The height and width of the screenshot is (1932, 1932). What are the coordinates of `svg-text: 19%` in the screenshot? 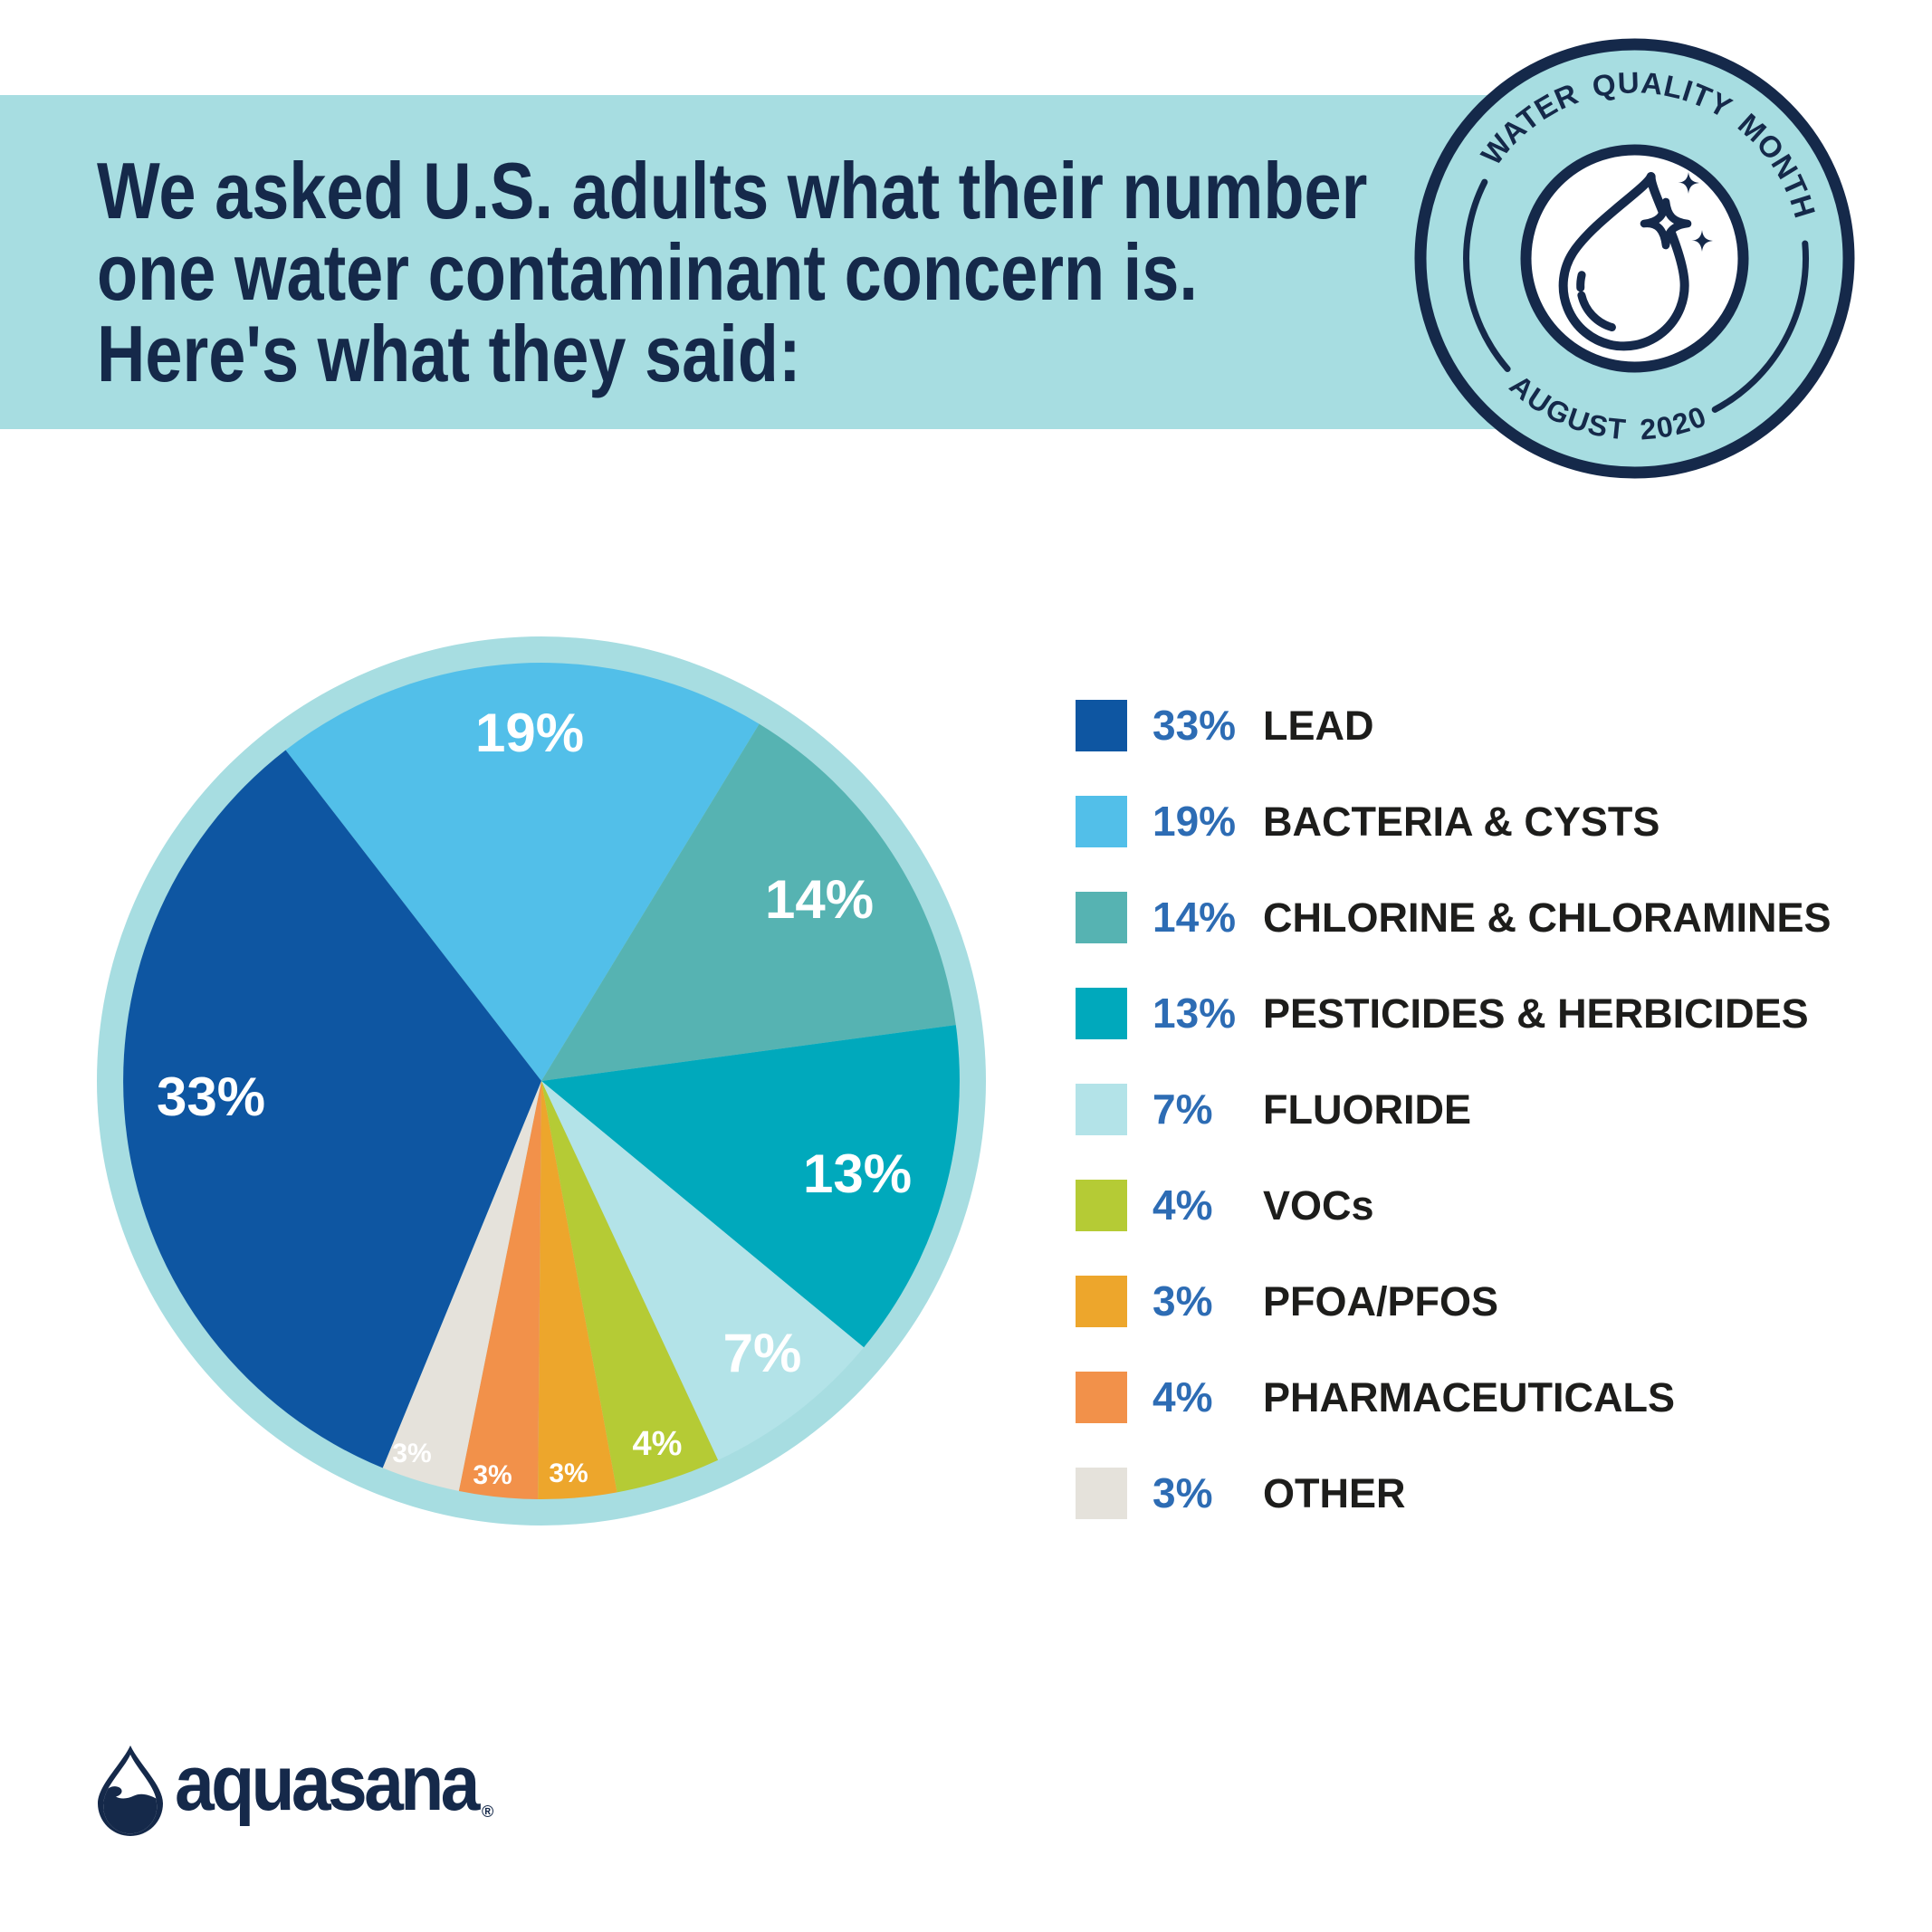 It's located at (529, 733).